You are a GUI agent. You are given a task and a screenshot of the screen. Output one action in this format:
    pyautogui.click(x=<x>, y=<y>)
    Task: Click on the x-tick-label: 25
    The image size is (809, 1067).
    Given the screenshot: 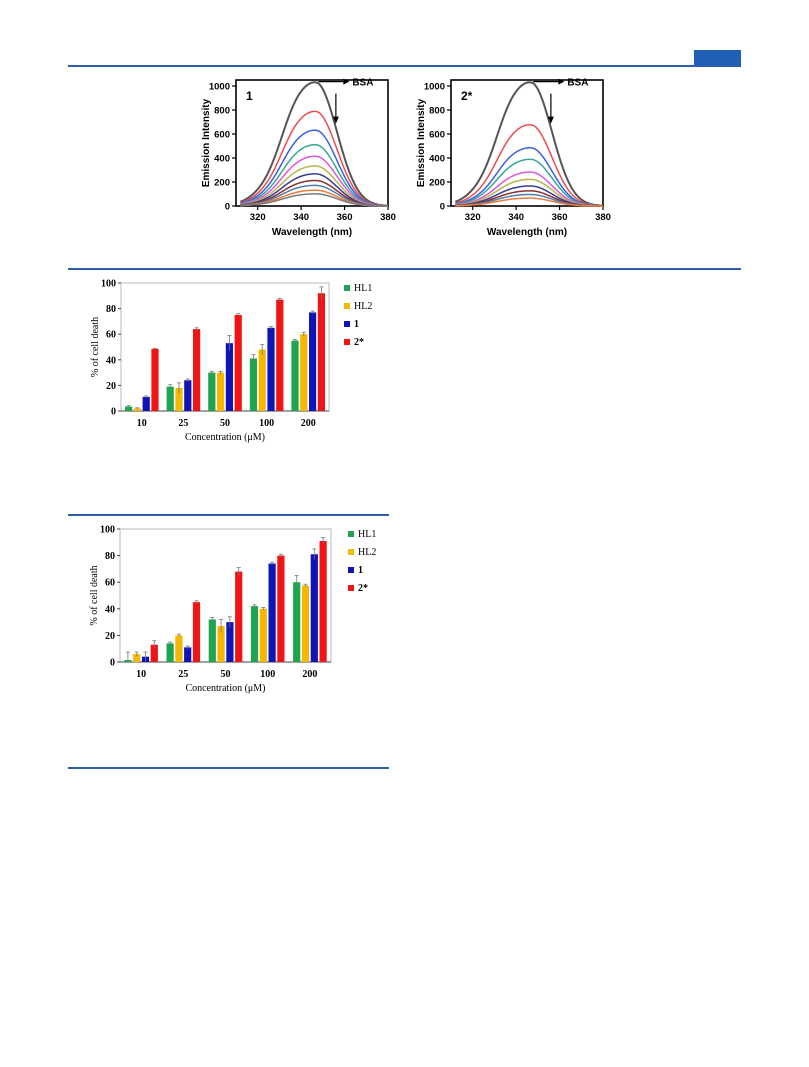 What is the action you would take?
    pyautogui.click(x=183, y=674)
    